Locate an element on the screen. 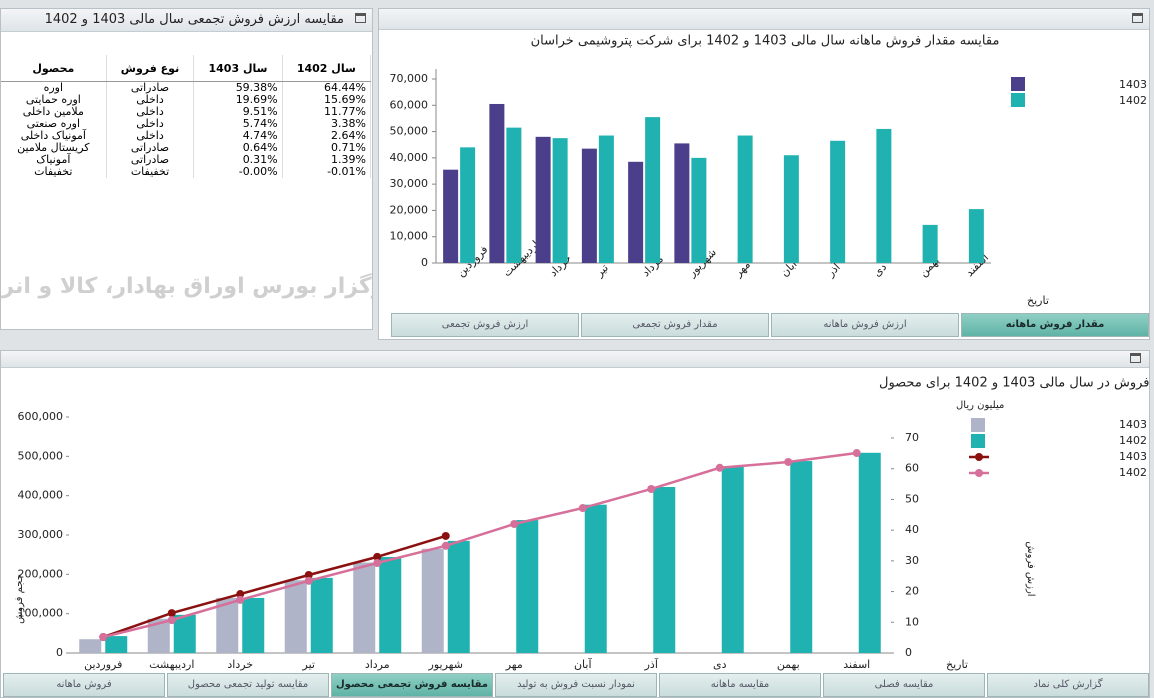 This screenshot has height=698, width=1154. y-tick-label: 500,000 is located at coordinates (41, 455).